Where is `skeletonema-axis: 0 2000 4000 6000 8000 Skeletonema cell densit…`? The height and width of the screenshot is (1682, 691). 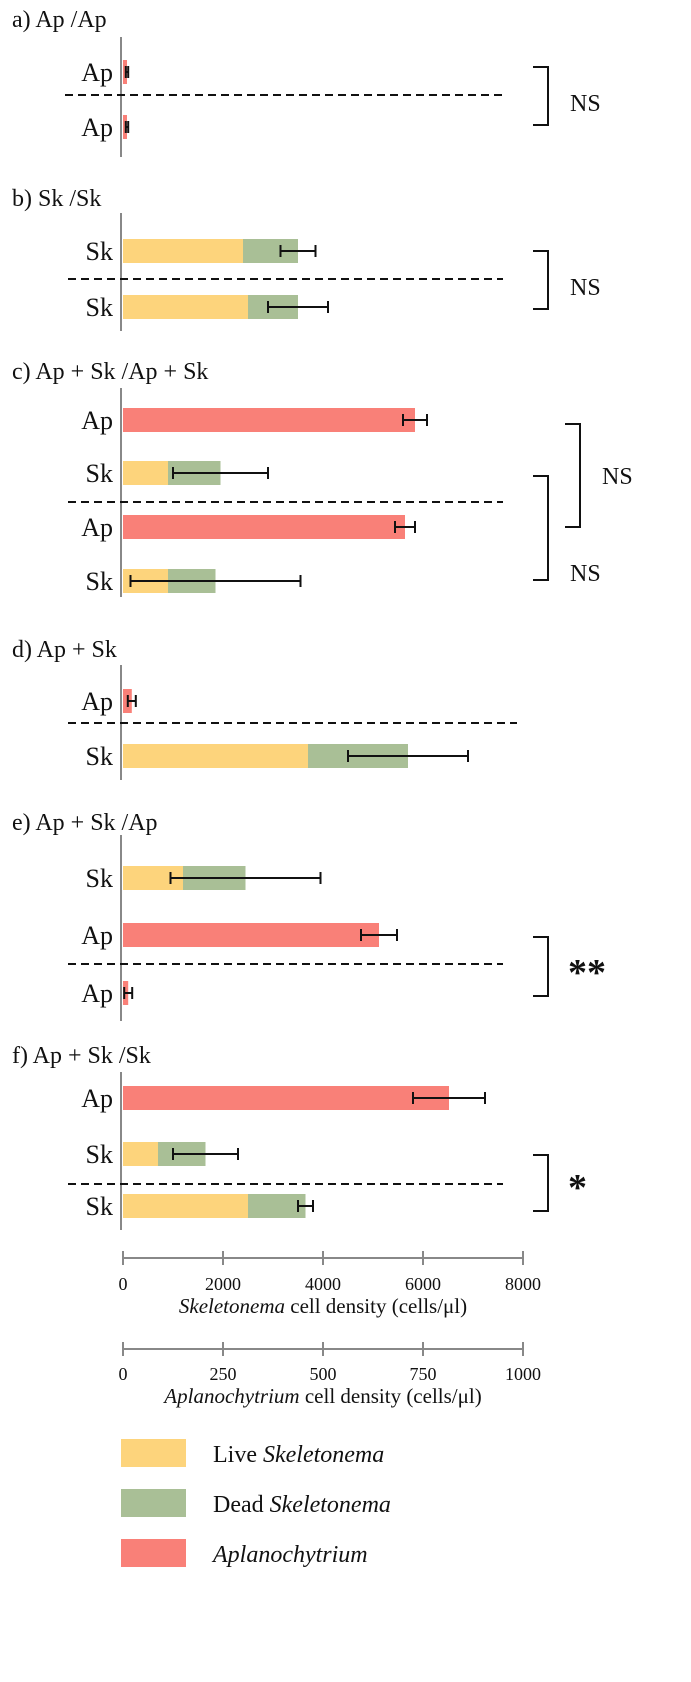 skeletonema-axis: 0 2000 4000 6000 8000 Skeletonema cell densit… is located at coordinates (330, 1284).